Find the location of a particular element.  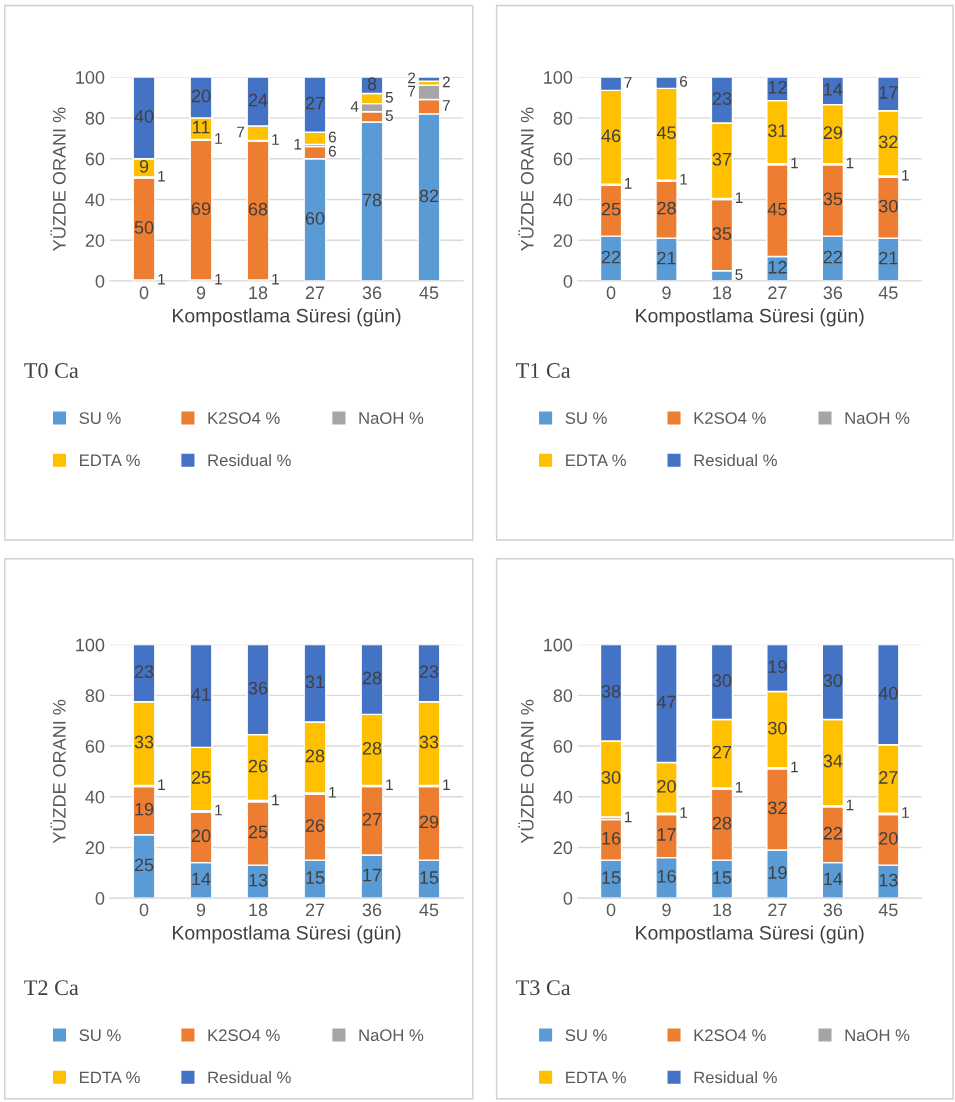

data-label: 19 is located at coordinates (777, 872).